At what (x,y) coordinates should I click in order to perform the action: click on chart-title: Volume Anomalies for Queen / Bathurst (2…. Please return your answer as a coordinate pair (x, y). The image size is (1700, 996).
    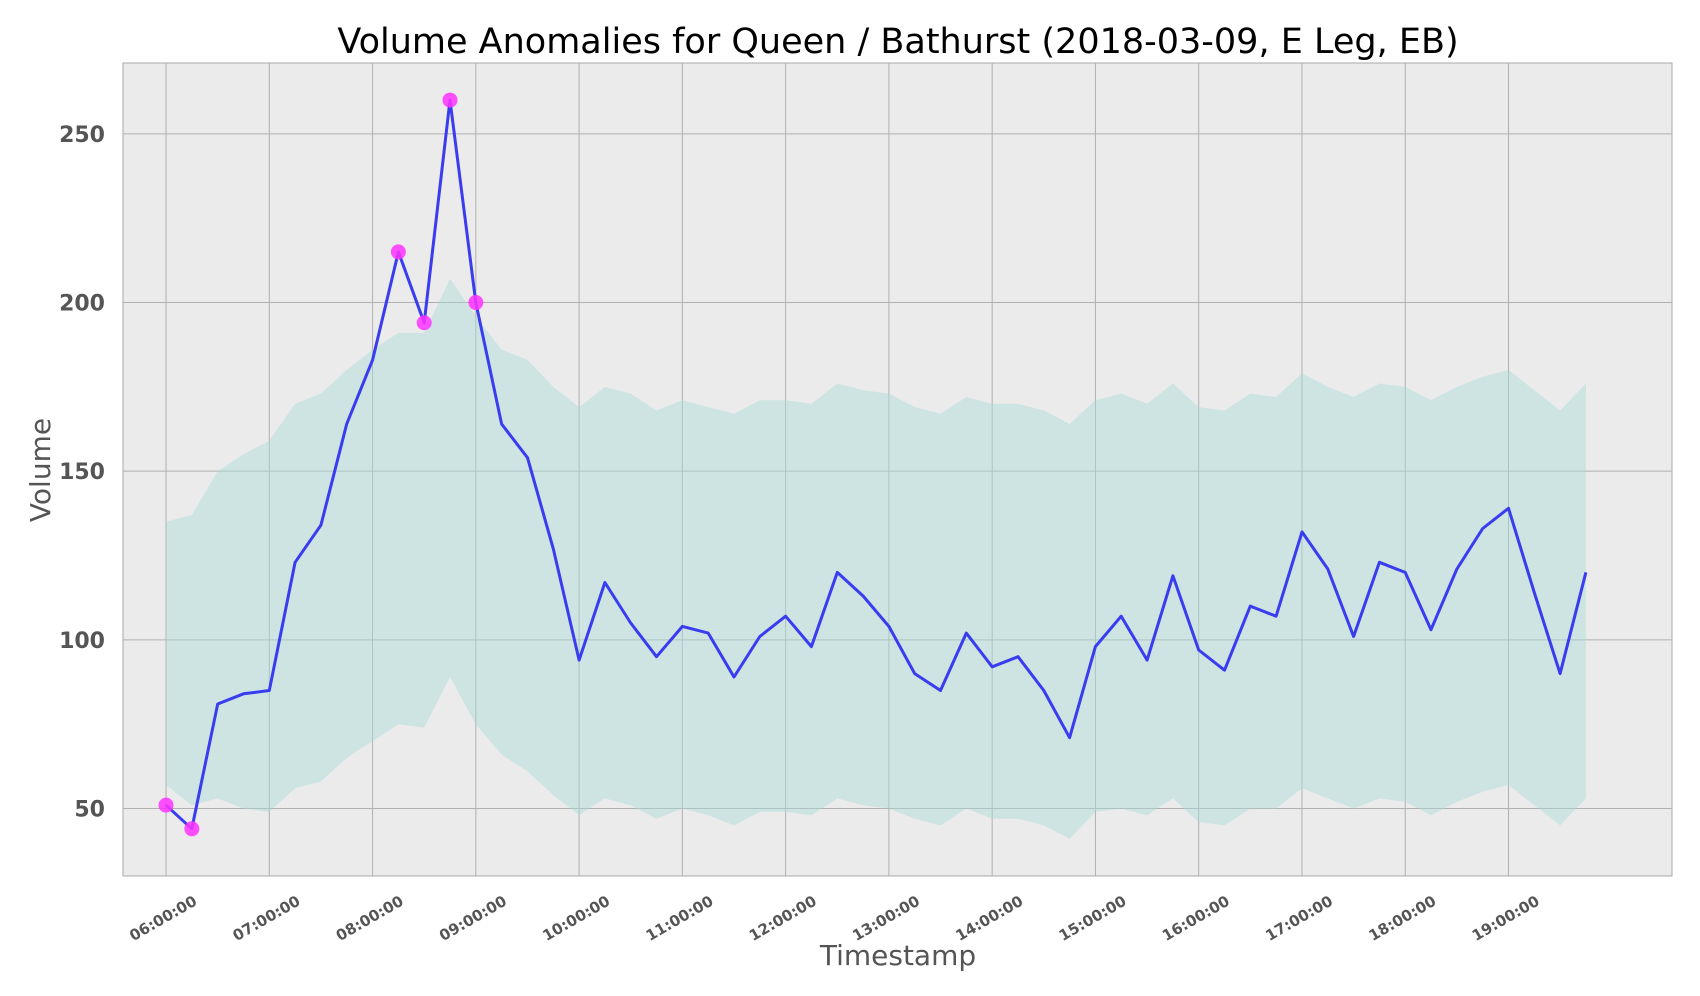
    Looking at the image, I should click on (897, 42).